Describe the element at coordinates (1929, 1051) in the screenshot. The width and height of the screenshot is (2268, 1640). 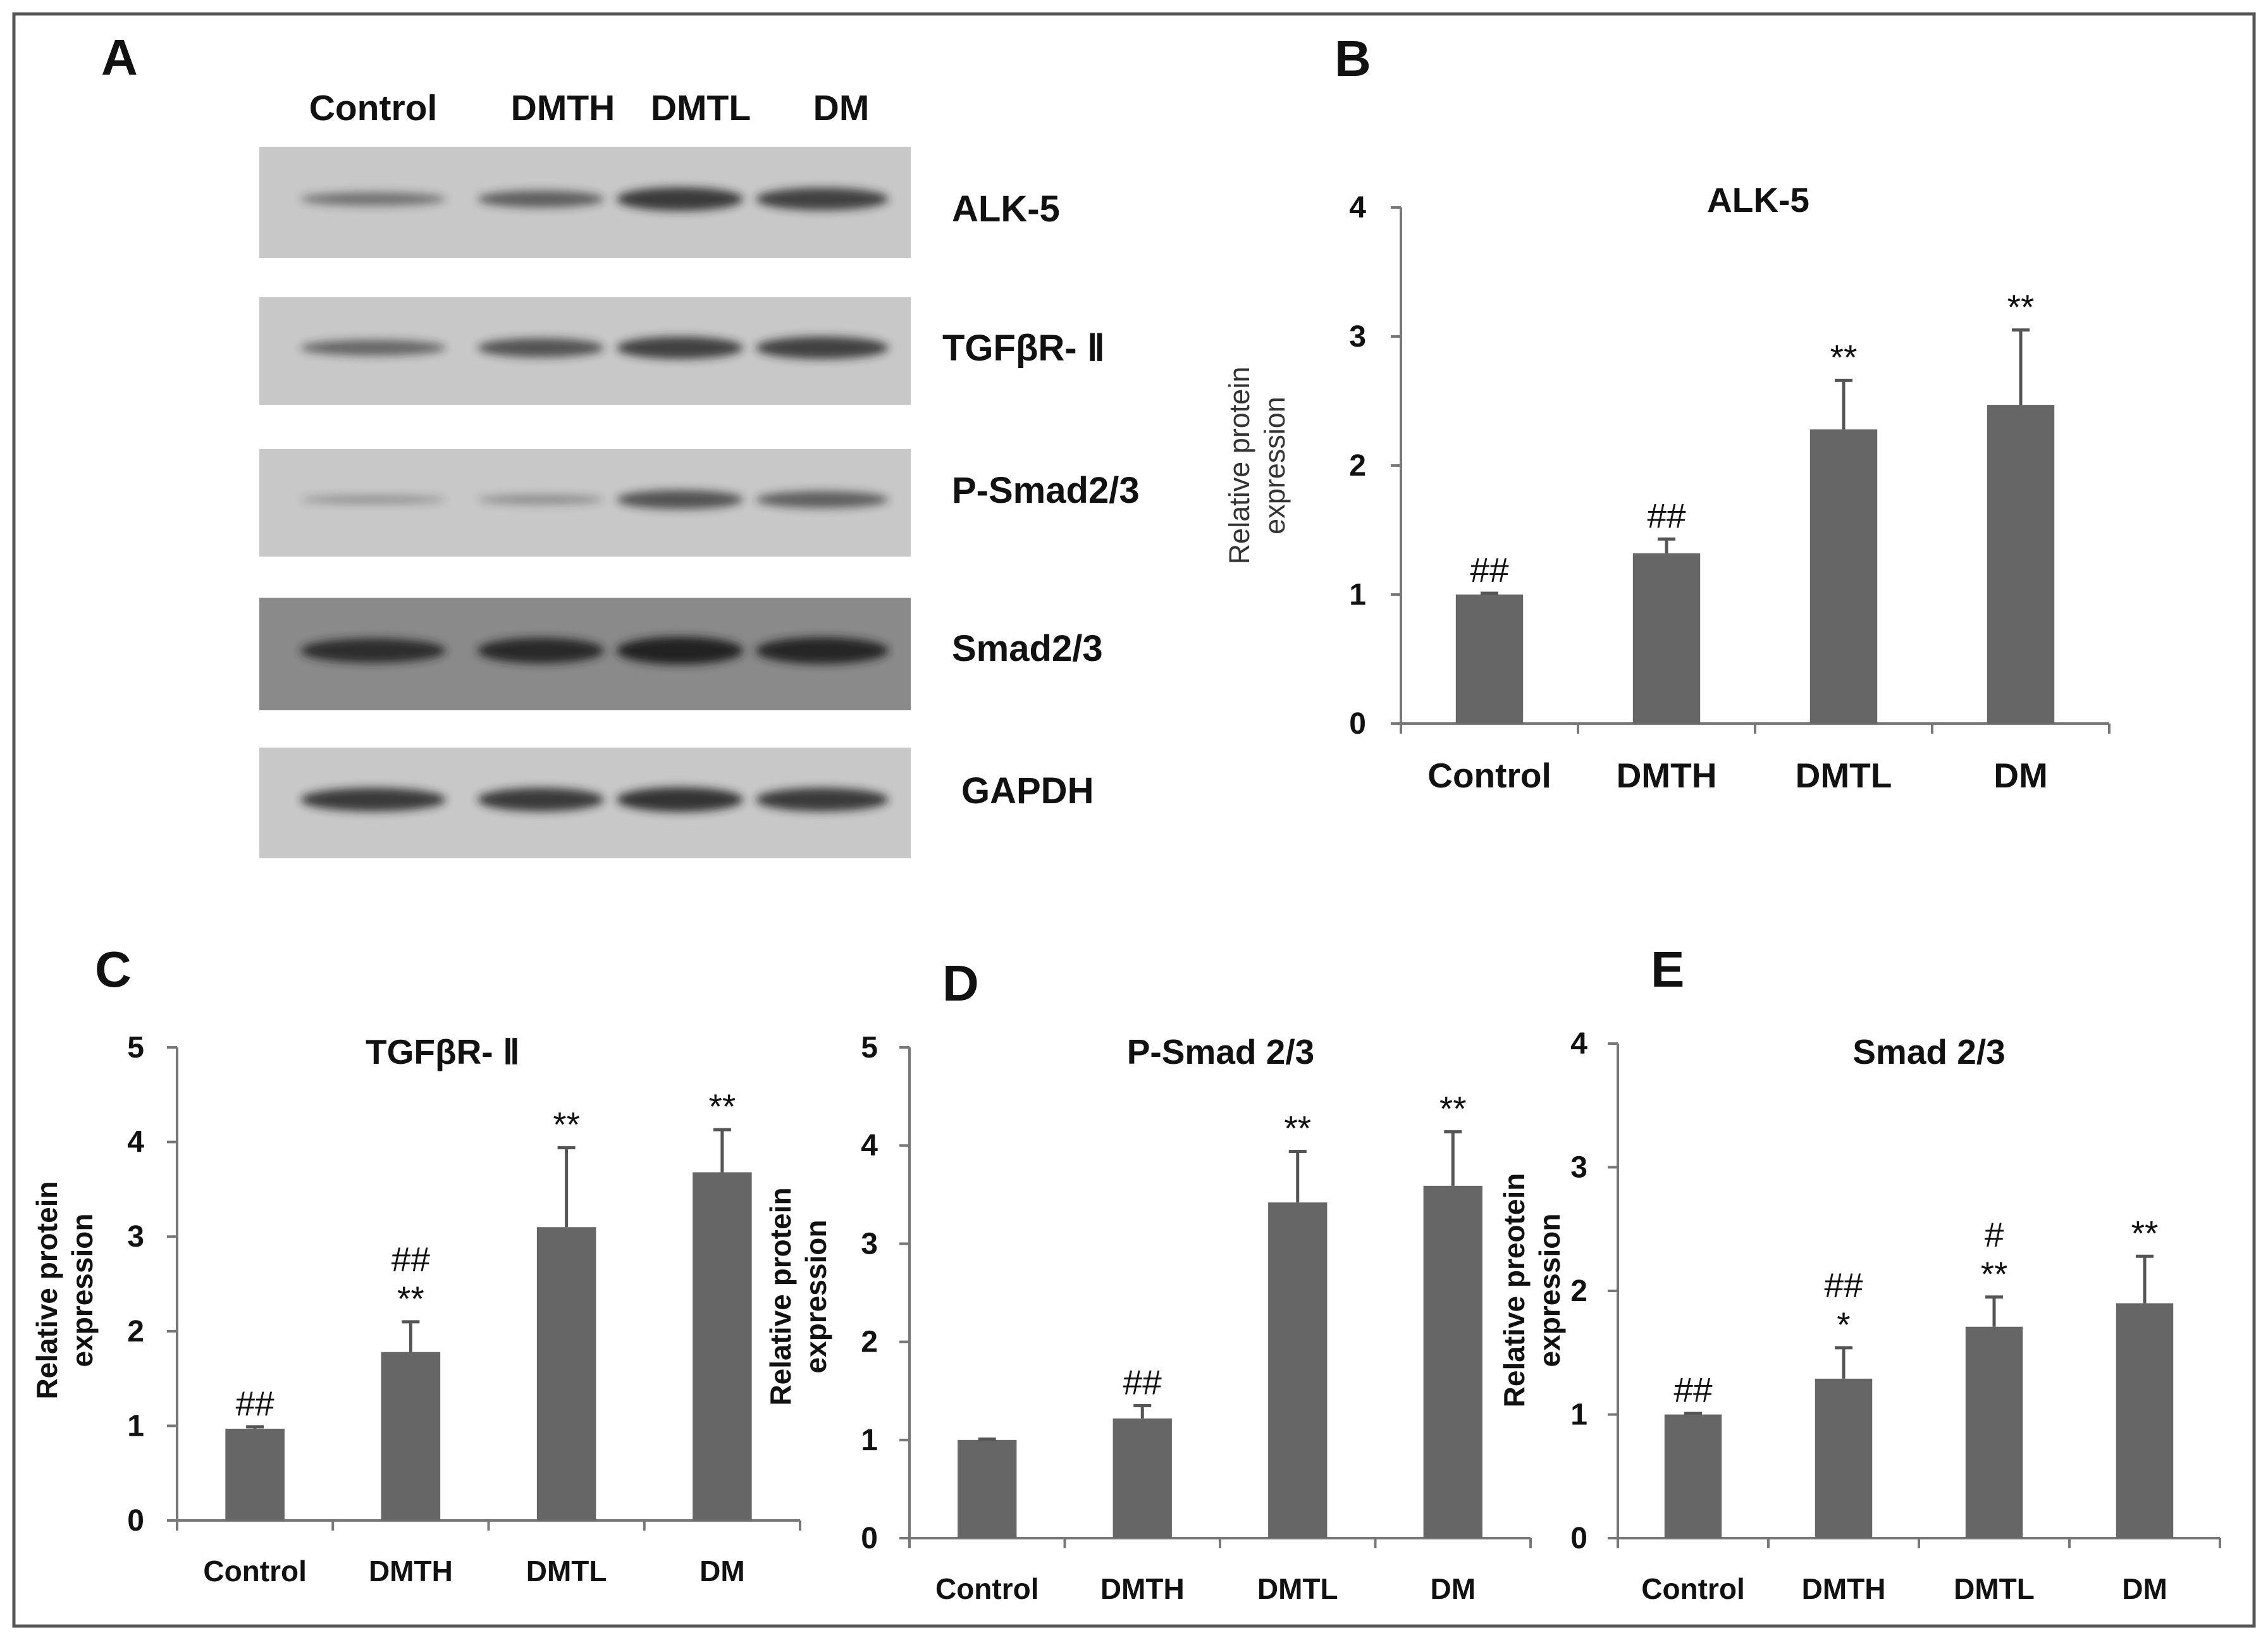
I see `chart-title: Smad 2/3` at that location.